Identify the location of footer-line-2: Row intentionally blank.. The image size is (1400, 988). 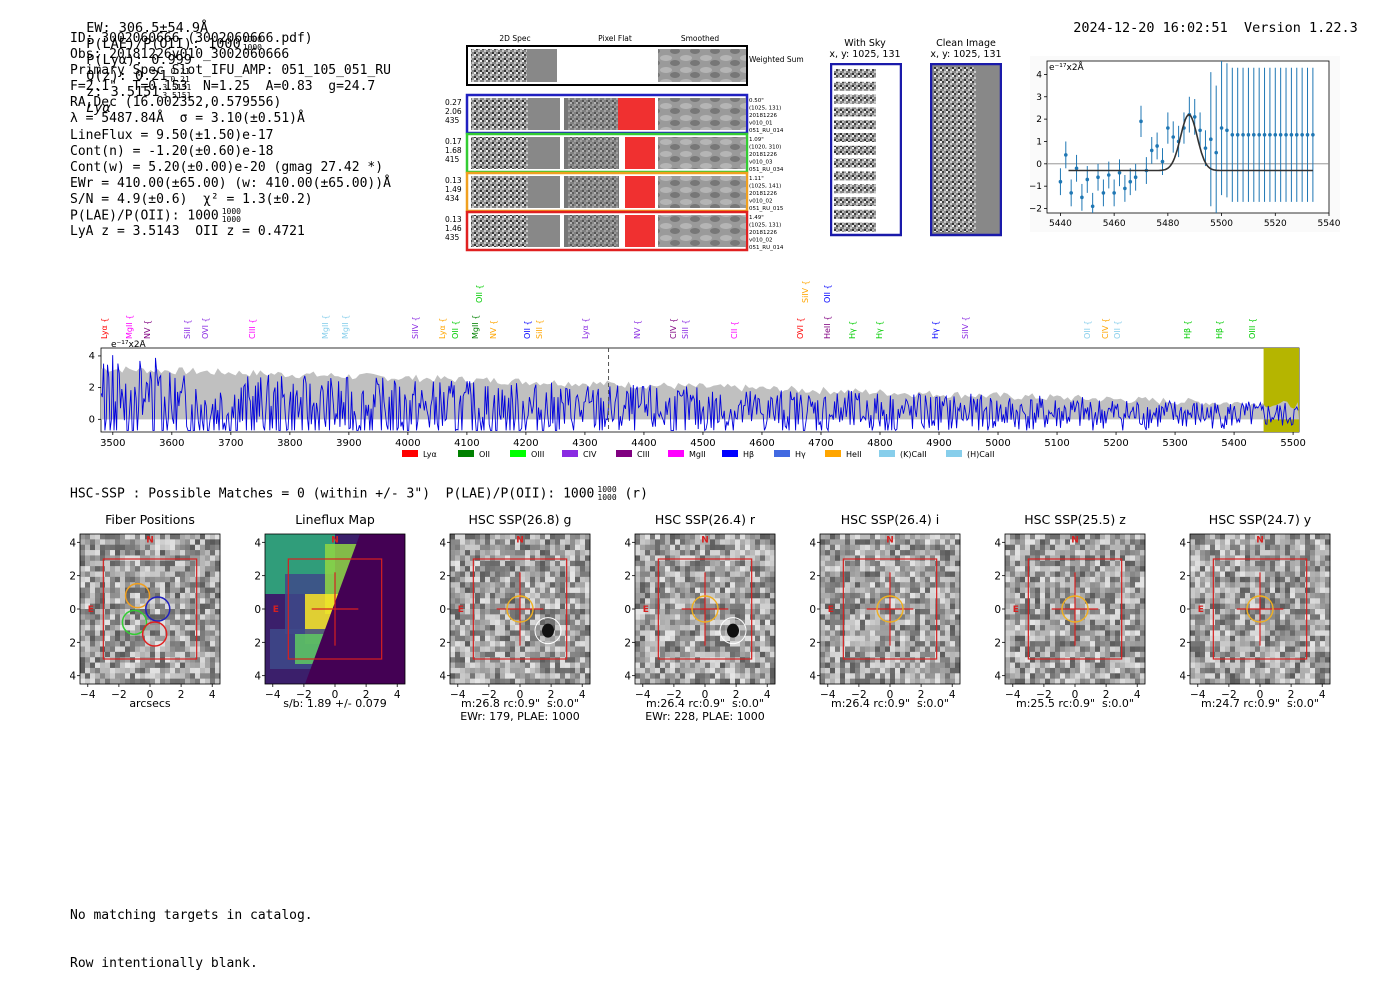
(191, 964).